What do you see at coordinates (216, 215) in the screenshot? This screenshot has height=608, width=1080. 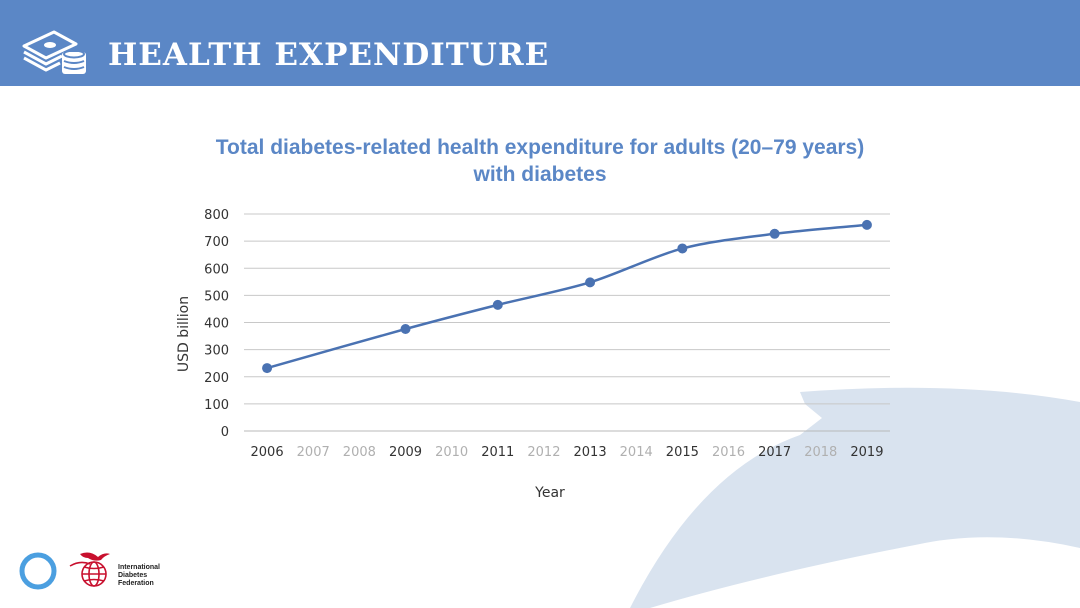 I see `y-tick-label: 800` at bounding box center [216, 215].